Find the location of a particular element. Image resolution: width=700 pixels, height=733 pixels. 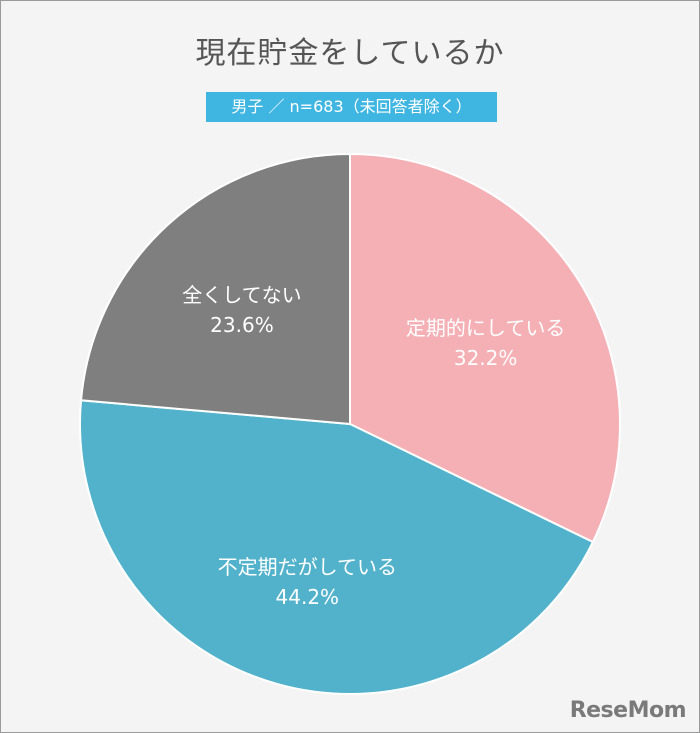

slice-value-label: 32.2% is located at coordinates (486, 358).